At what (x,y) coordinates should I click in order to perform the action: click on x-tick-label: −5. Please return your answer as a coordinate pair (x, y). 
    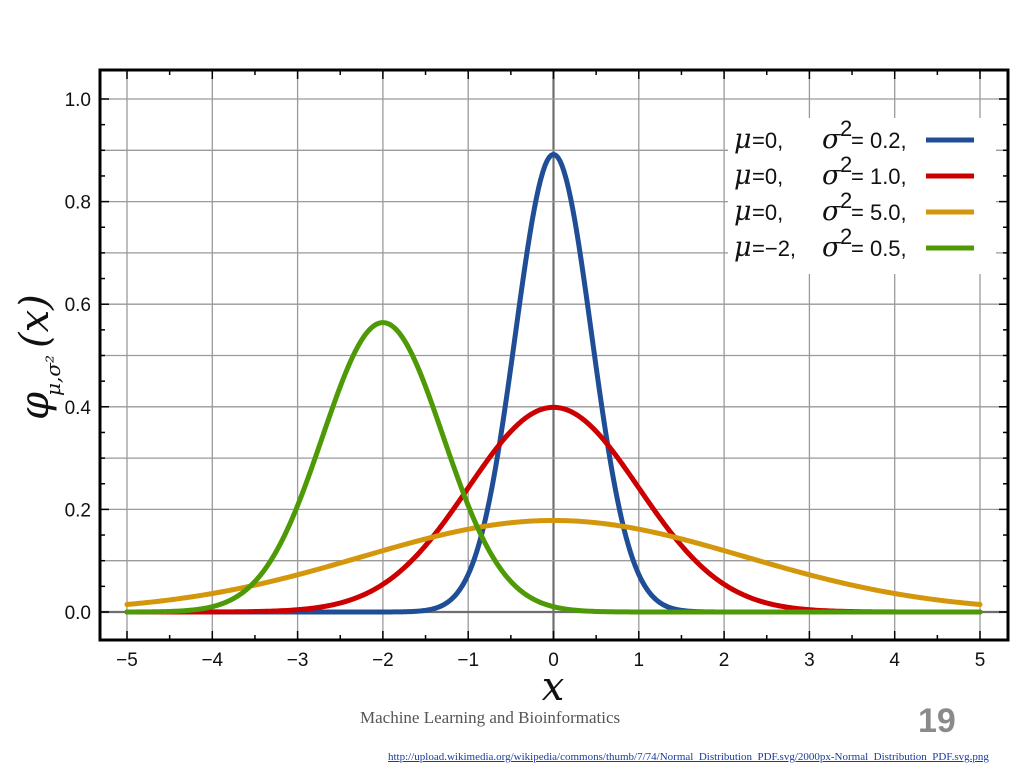
    Looking at the image, I should click on (127, 660).